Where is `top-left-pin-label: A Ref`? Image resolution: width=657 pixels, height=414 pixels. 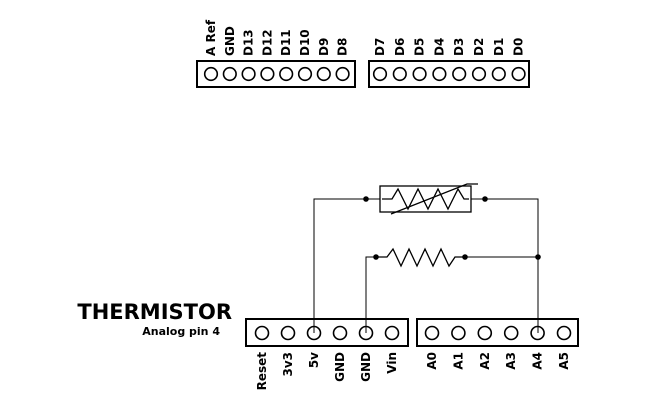 top-left-pin-label: A Ref is located at coordinates (211, 37).